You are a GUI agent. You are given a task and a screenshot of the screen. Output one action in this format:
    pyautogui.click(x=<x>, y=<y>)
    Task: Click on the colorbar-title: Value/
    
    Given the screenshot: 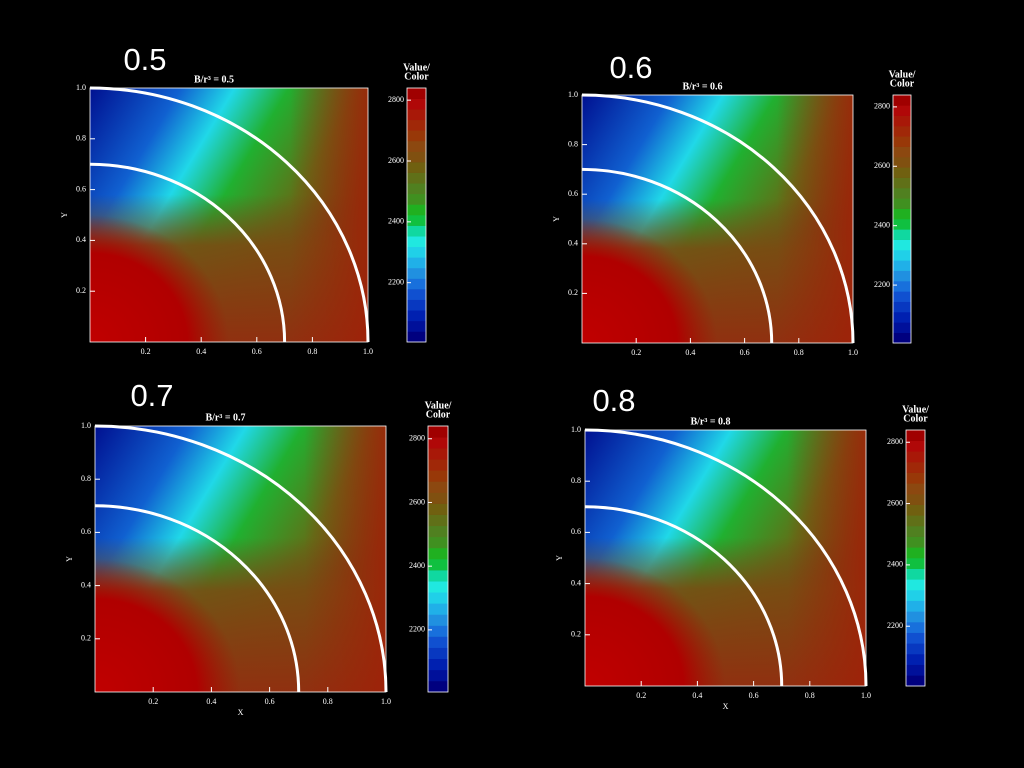 What is the action you would take?
    pyautogui.click(x=416, y=67)
    